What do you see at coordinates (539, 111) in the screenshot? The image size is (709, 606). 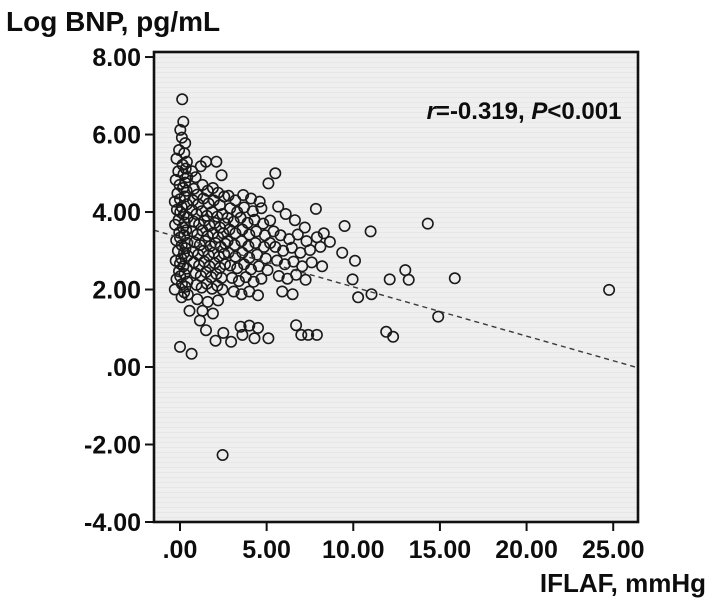 I see `annotation-p-symbol: P` at bounding box center [539, 111].